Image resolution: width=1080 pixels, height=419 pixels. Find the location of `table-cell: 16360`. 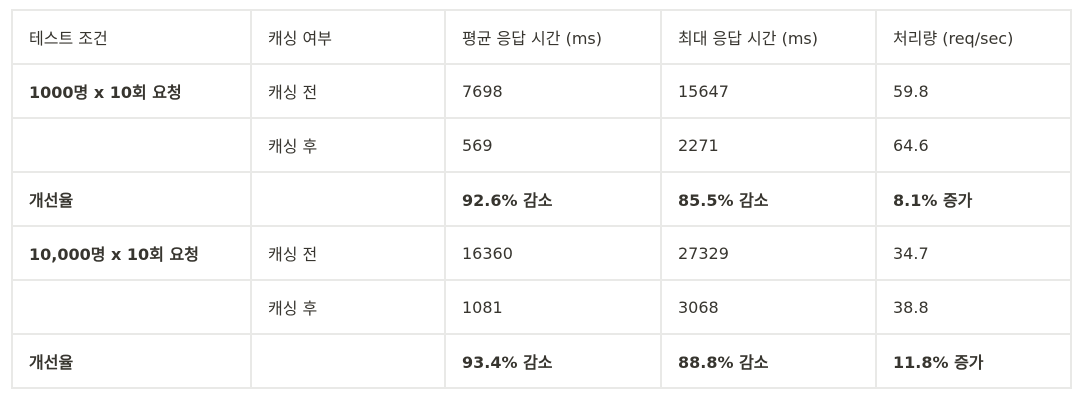

table-cell: 16360 is located at coordinates (553, 253).